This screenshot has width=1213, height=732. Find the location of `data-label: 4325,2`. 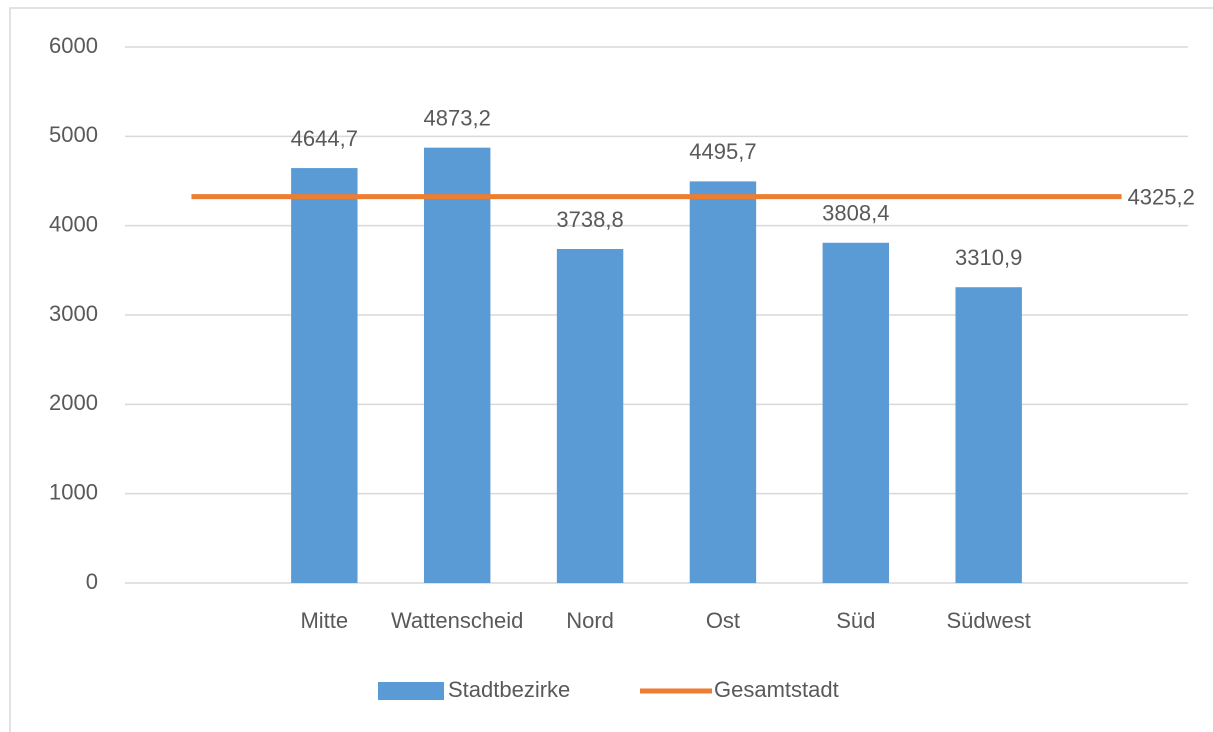

data-label: 4325,2 is located at coordinates (1161, 196).